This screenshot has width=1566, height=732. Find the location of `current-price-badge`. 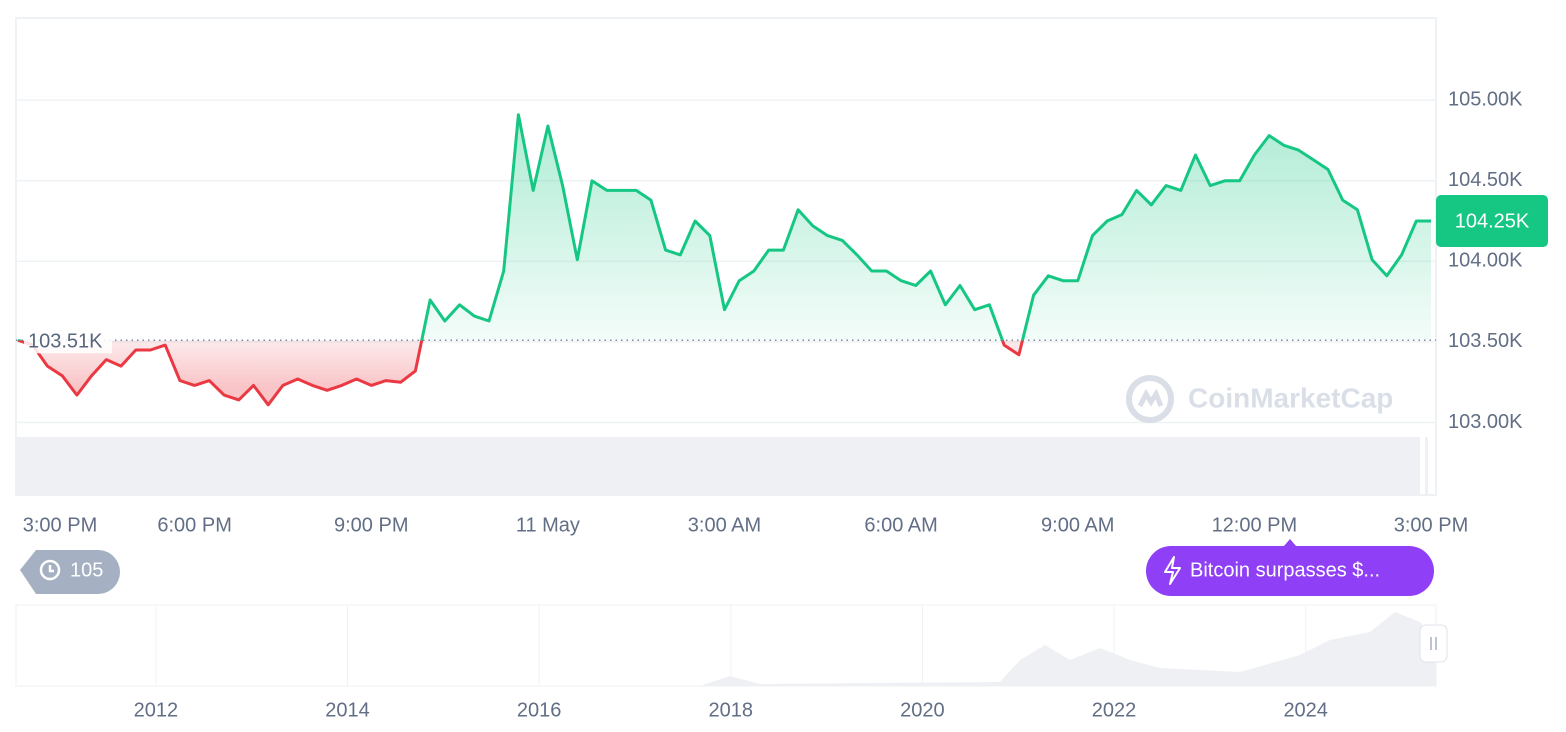

current-price-badge is located at coordinates (1492, 221).